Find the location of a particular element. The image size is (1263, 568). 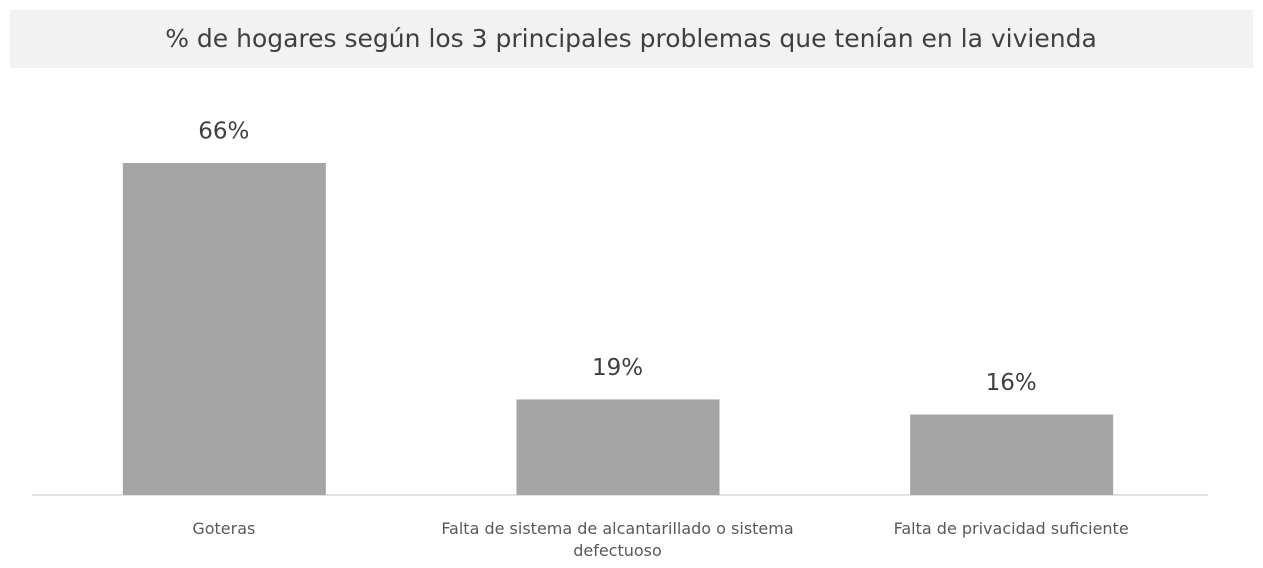

title-background is located at coordinates (631, 39).